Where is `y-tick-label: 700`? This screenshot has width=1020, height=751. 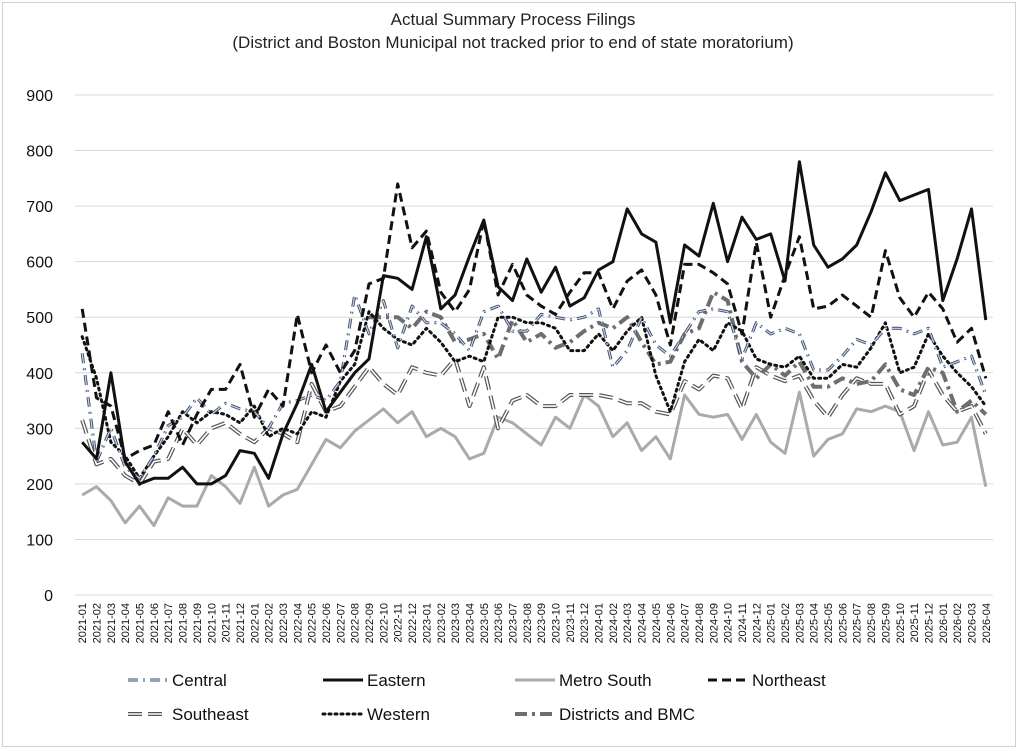 y-tick-label: 700 is located at coordinates (39, 207).